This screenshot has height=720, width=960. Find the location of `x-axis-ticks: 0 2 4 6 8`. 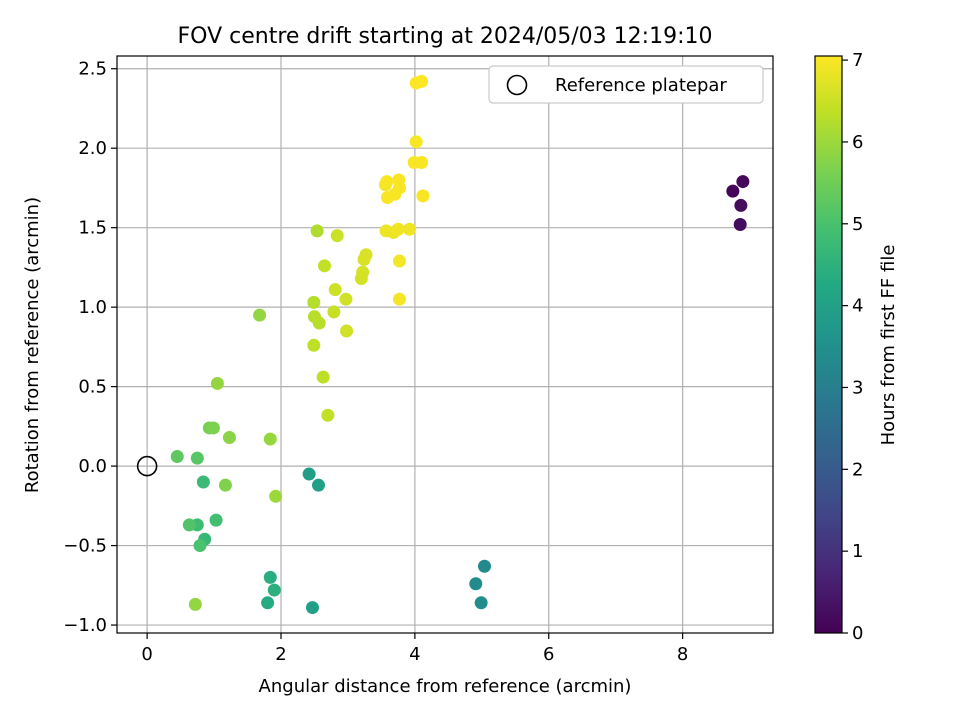

x-axis-ticks: 0 2 4 6 8 is located at coordinates (414, 649).